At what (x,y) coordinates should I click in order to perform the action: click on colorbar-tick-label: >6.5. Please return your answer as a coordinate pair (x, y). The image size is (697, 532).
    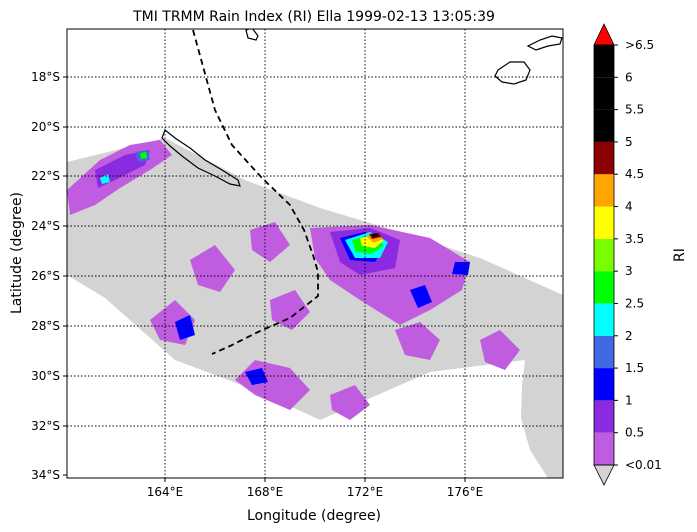
    Looking at the image, I should click on (639, 45).